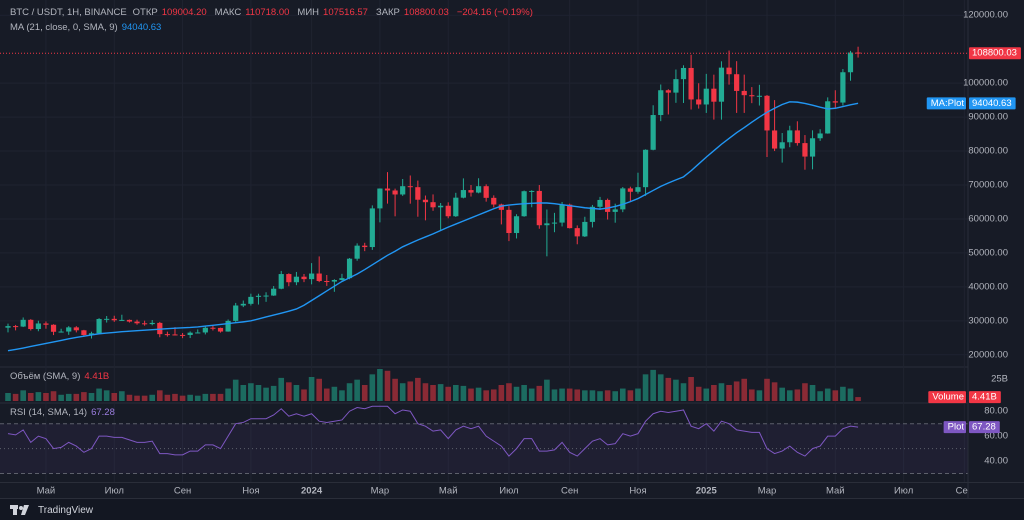  What do you see at coordinates (988, 320) in the screenshot?
I see `y-tick-label: 30000.00` at bounding box center [988, 320].